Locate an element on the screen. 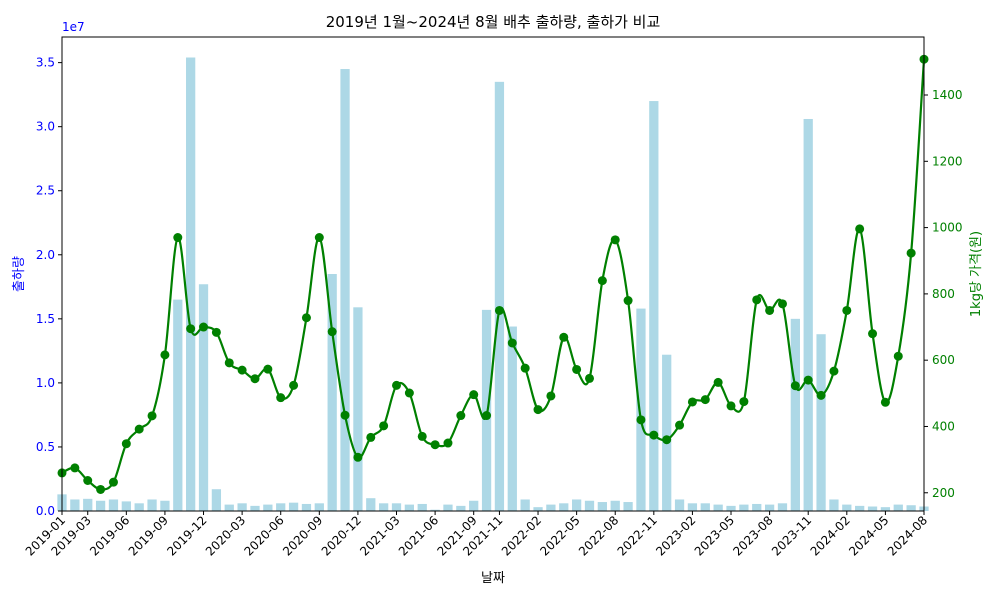  x-tick-label: 2023-02 is located at coordinates (675, 535).